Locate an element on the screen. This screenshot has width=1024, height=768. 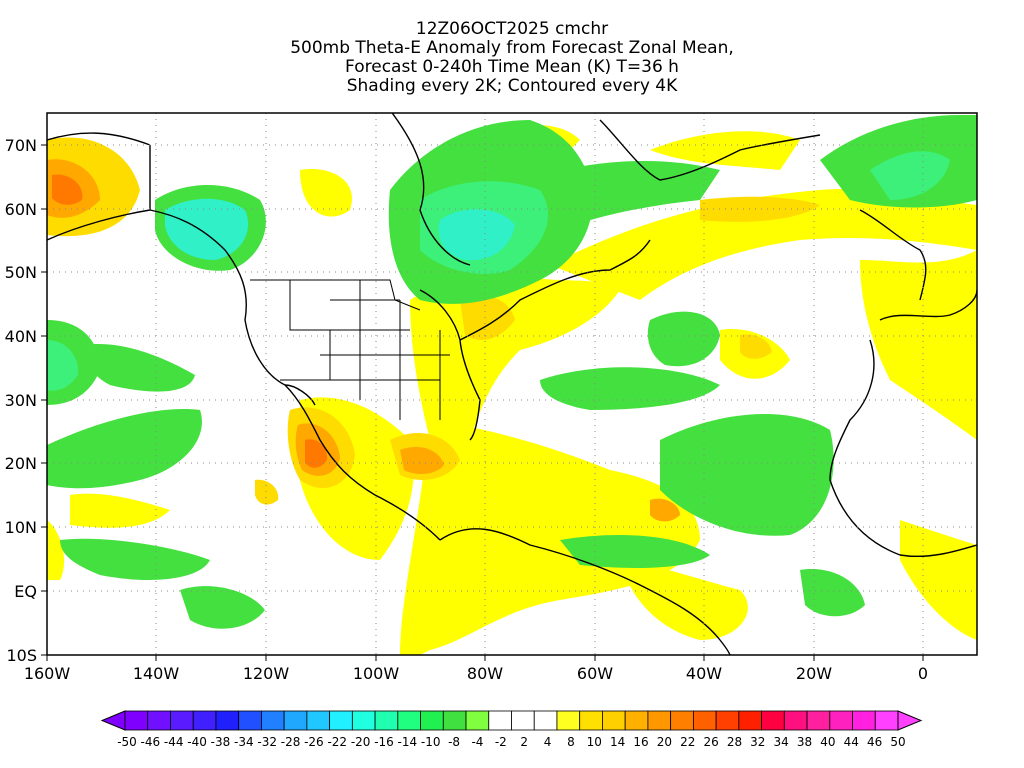
colorbar-arrow-left is located at coordinates (113, 720).